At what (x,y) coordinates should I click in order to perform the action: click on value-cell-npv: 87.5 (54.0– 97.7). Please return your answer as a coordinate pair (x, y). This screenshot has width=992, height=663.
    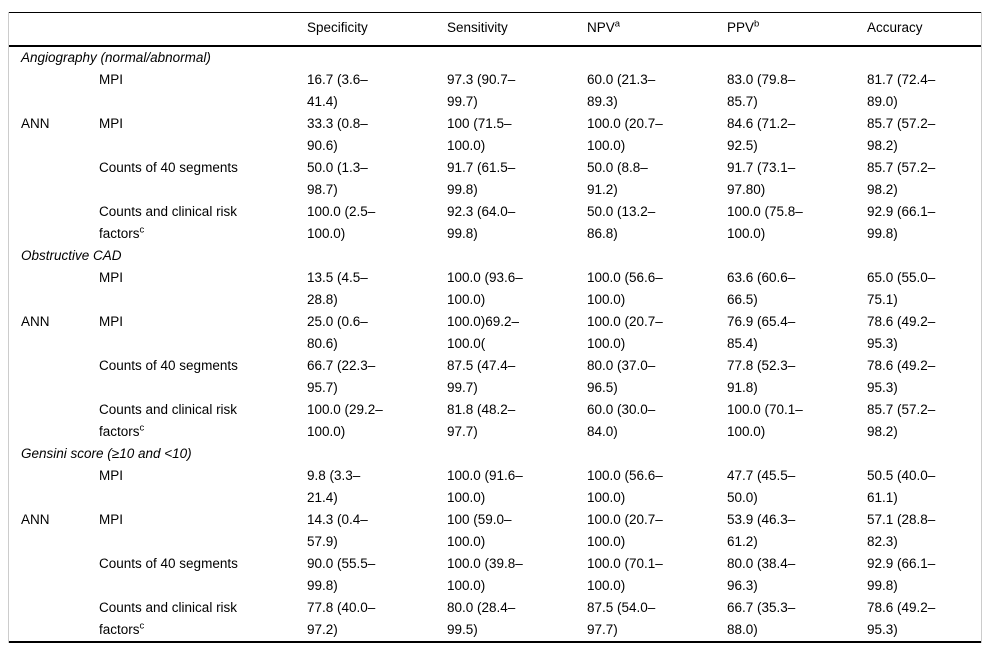
    Looking at the image, I should click on (621, 618).